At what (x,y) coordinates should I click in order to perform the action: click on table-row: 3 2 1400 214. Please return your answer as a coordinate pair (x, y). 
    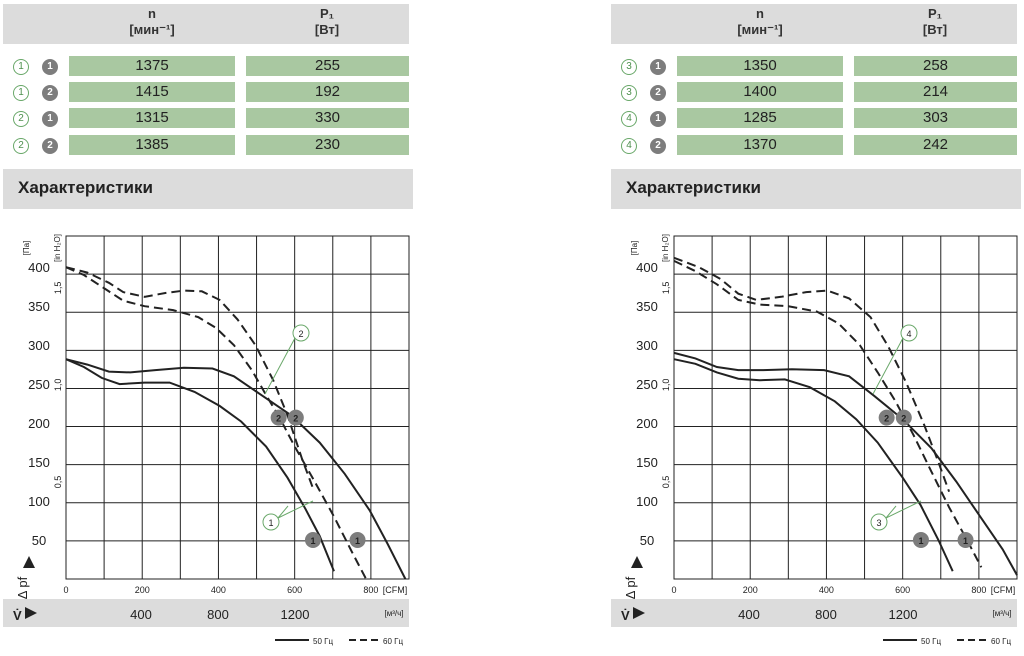
    Looking at the image, I should click on (814, 93).